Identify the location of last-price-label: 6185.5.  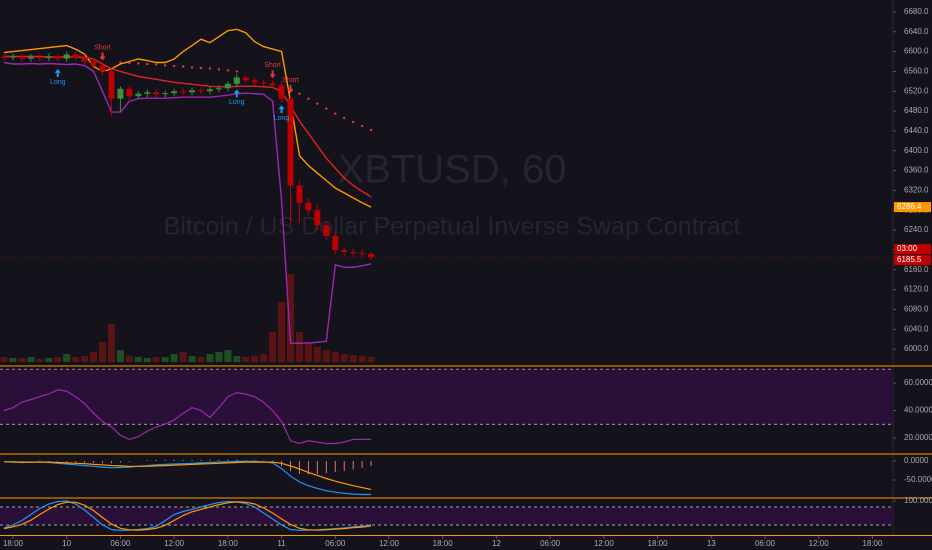
(909, 259).